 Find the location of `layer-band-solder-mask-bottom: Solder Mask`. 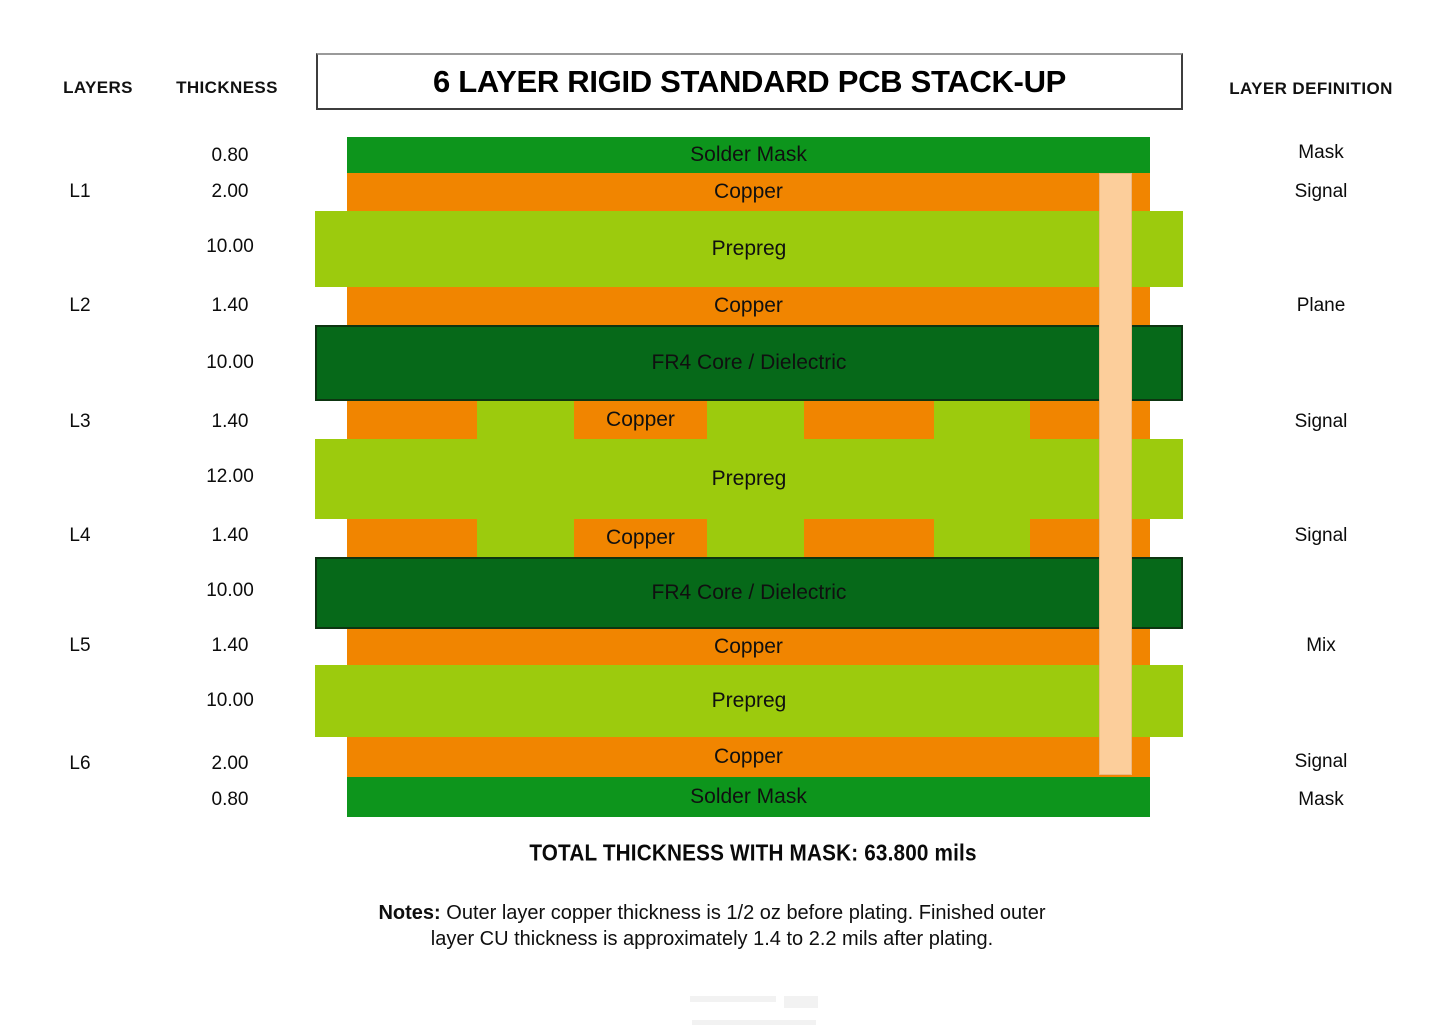

layer-band-solder-mask-bottom: Solder Mask is located at coordinates (748, 797).